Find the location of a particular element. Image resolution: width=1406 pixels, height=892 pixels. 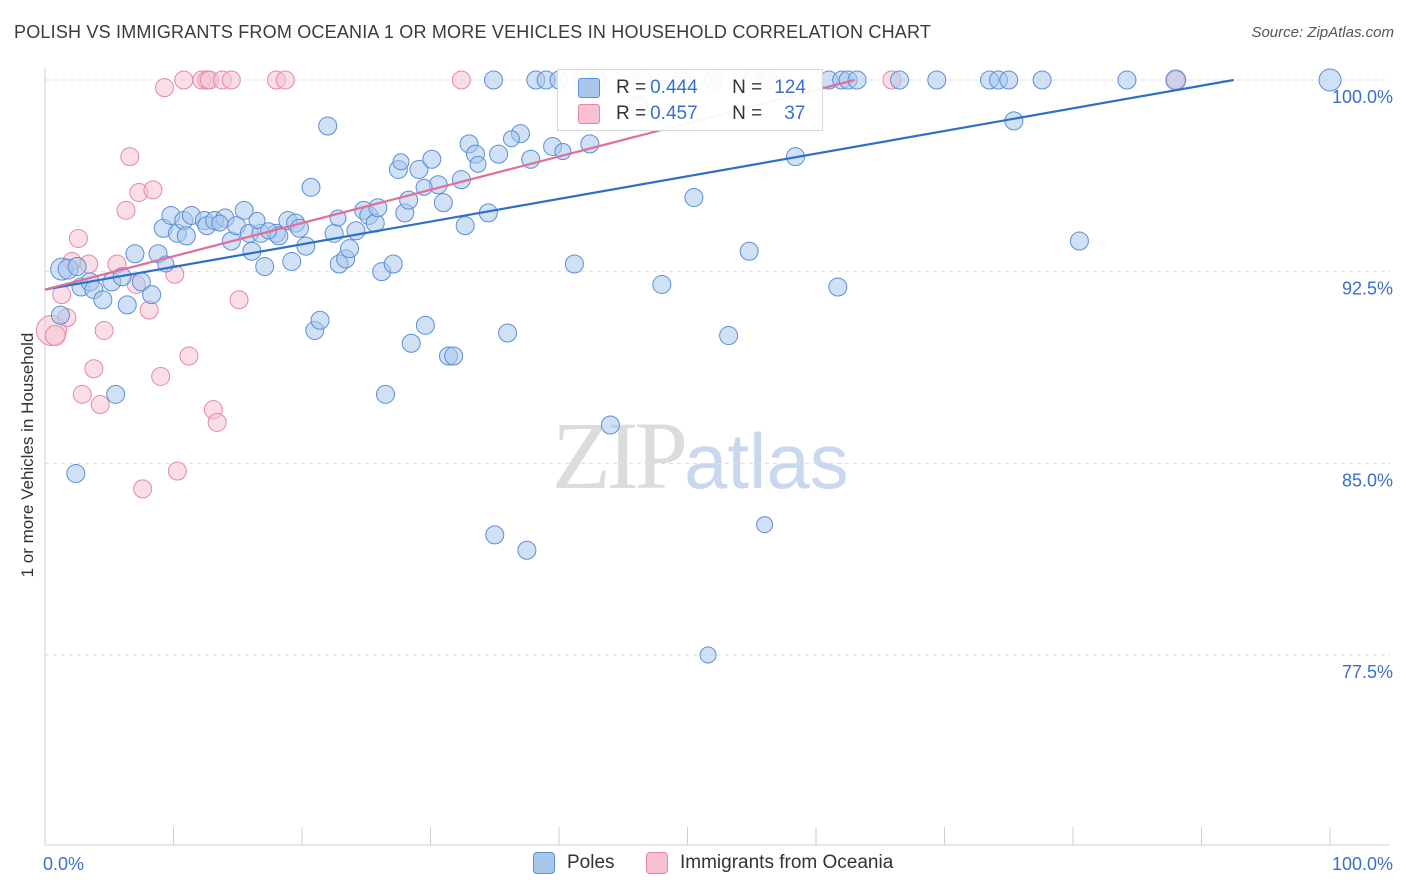

oceania-r-value: 0.457 is located at coordinates (674, 113).